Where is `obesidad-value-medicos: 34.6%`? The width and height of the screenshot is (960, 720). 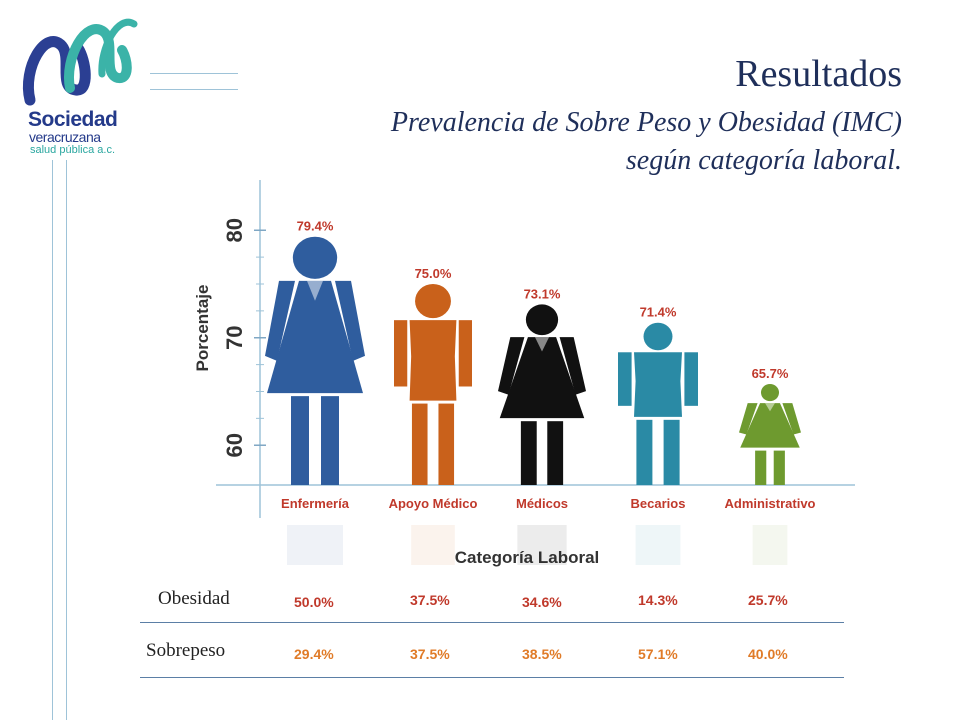
obesidad-value-medicos: 34.6% is located at coordinates (542, 602).